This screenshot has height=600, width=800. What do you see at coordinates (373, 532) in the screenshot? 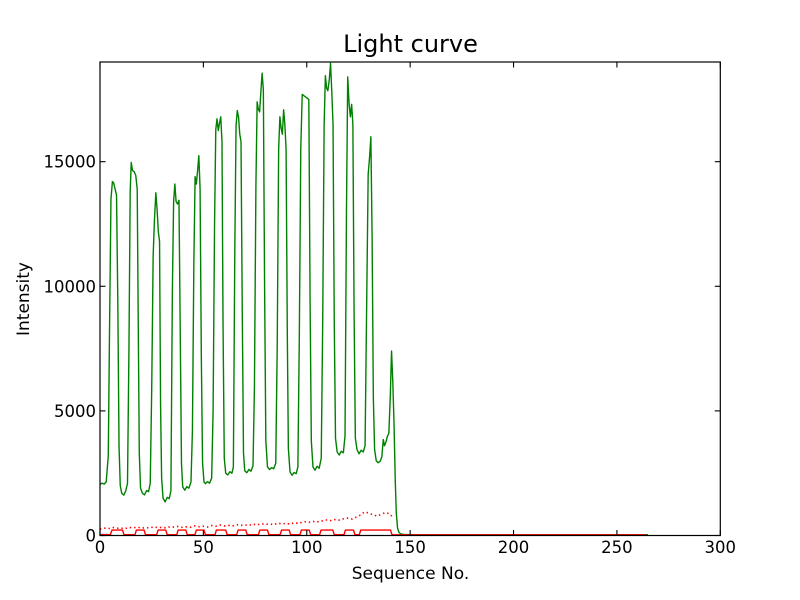
I see `series-red-square-wave-line` at bounding box center [373, 532].